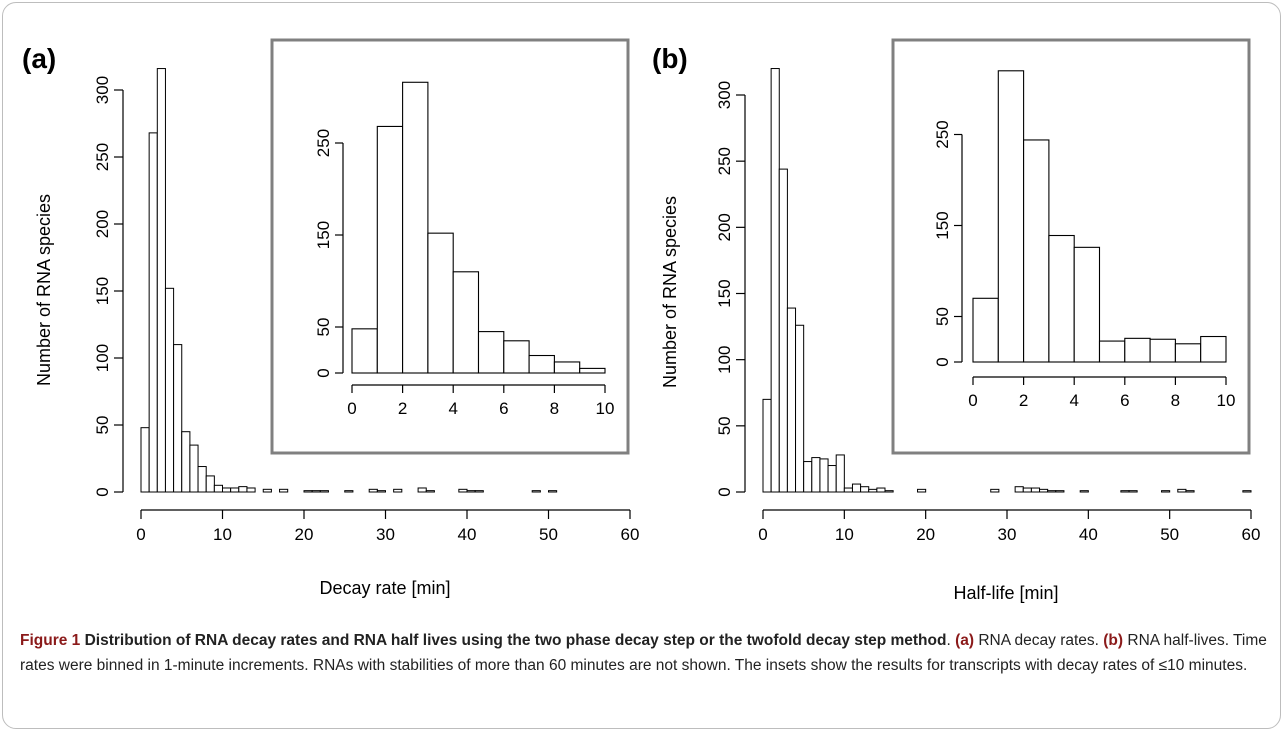 The image size is (1283, 733). I want to click on panel-a-main-y-tick-label: 250, so click(102, 157).